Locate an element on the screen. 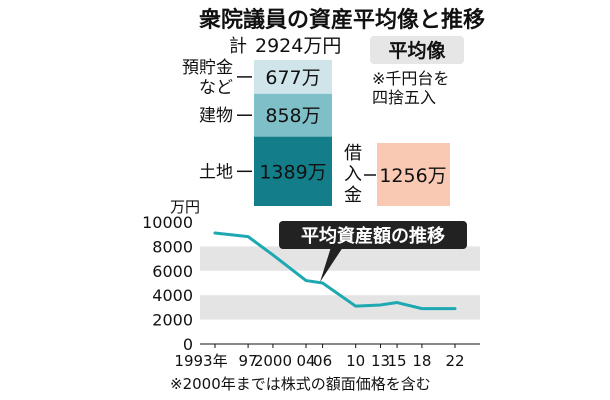  stack-segment-value-1: 677万 is located at coordinates (292, 78).